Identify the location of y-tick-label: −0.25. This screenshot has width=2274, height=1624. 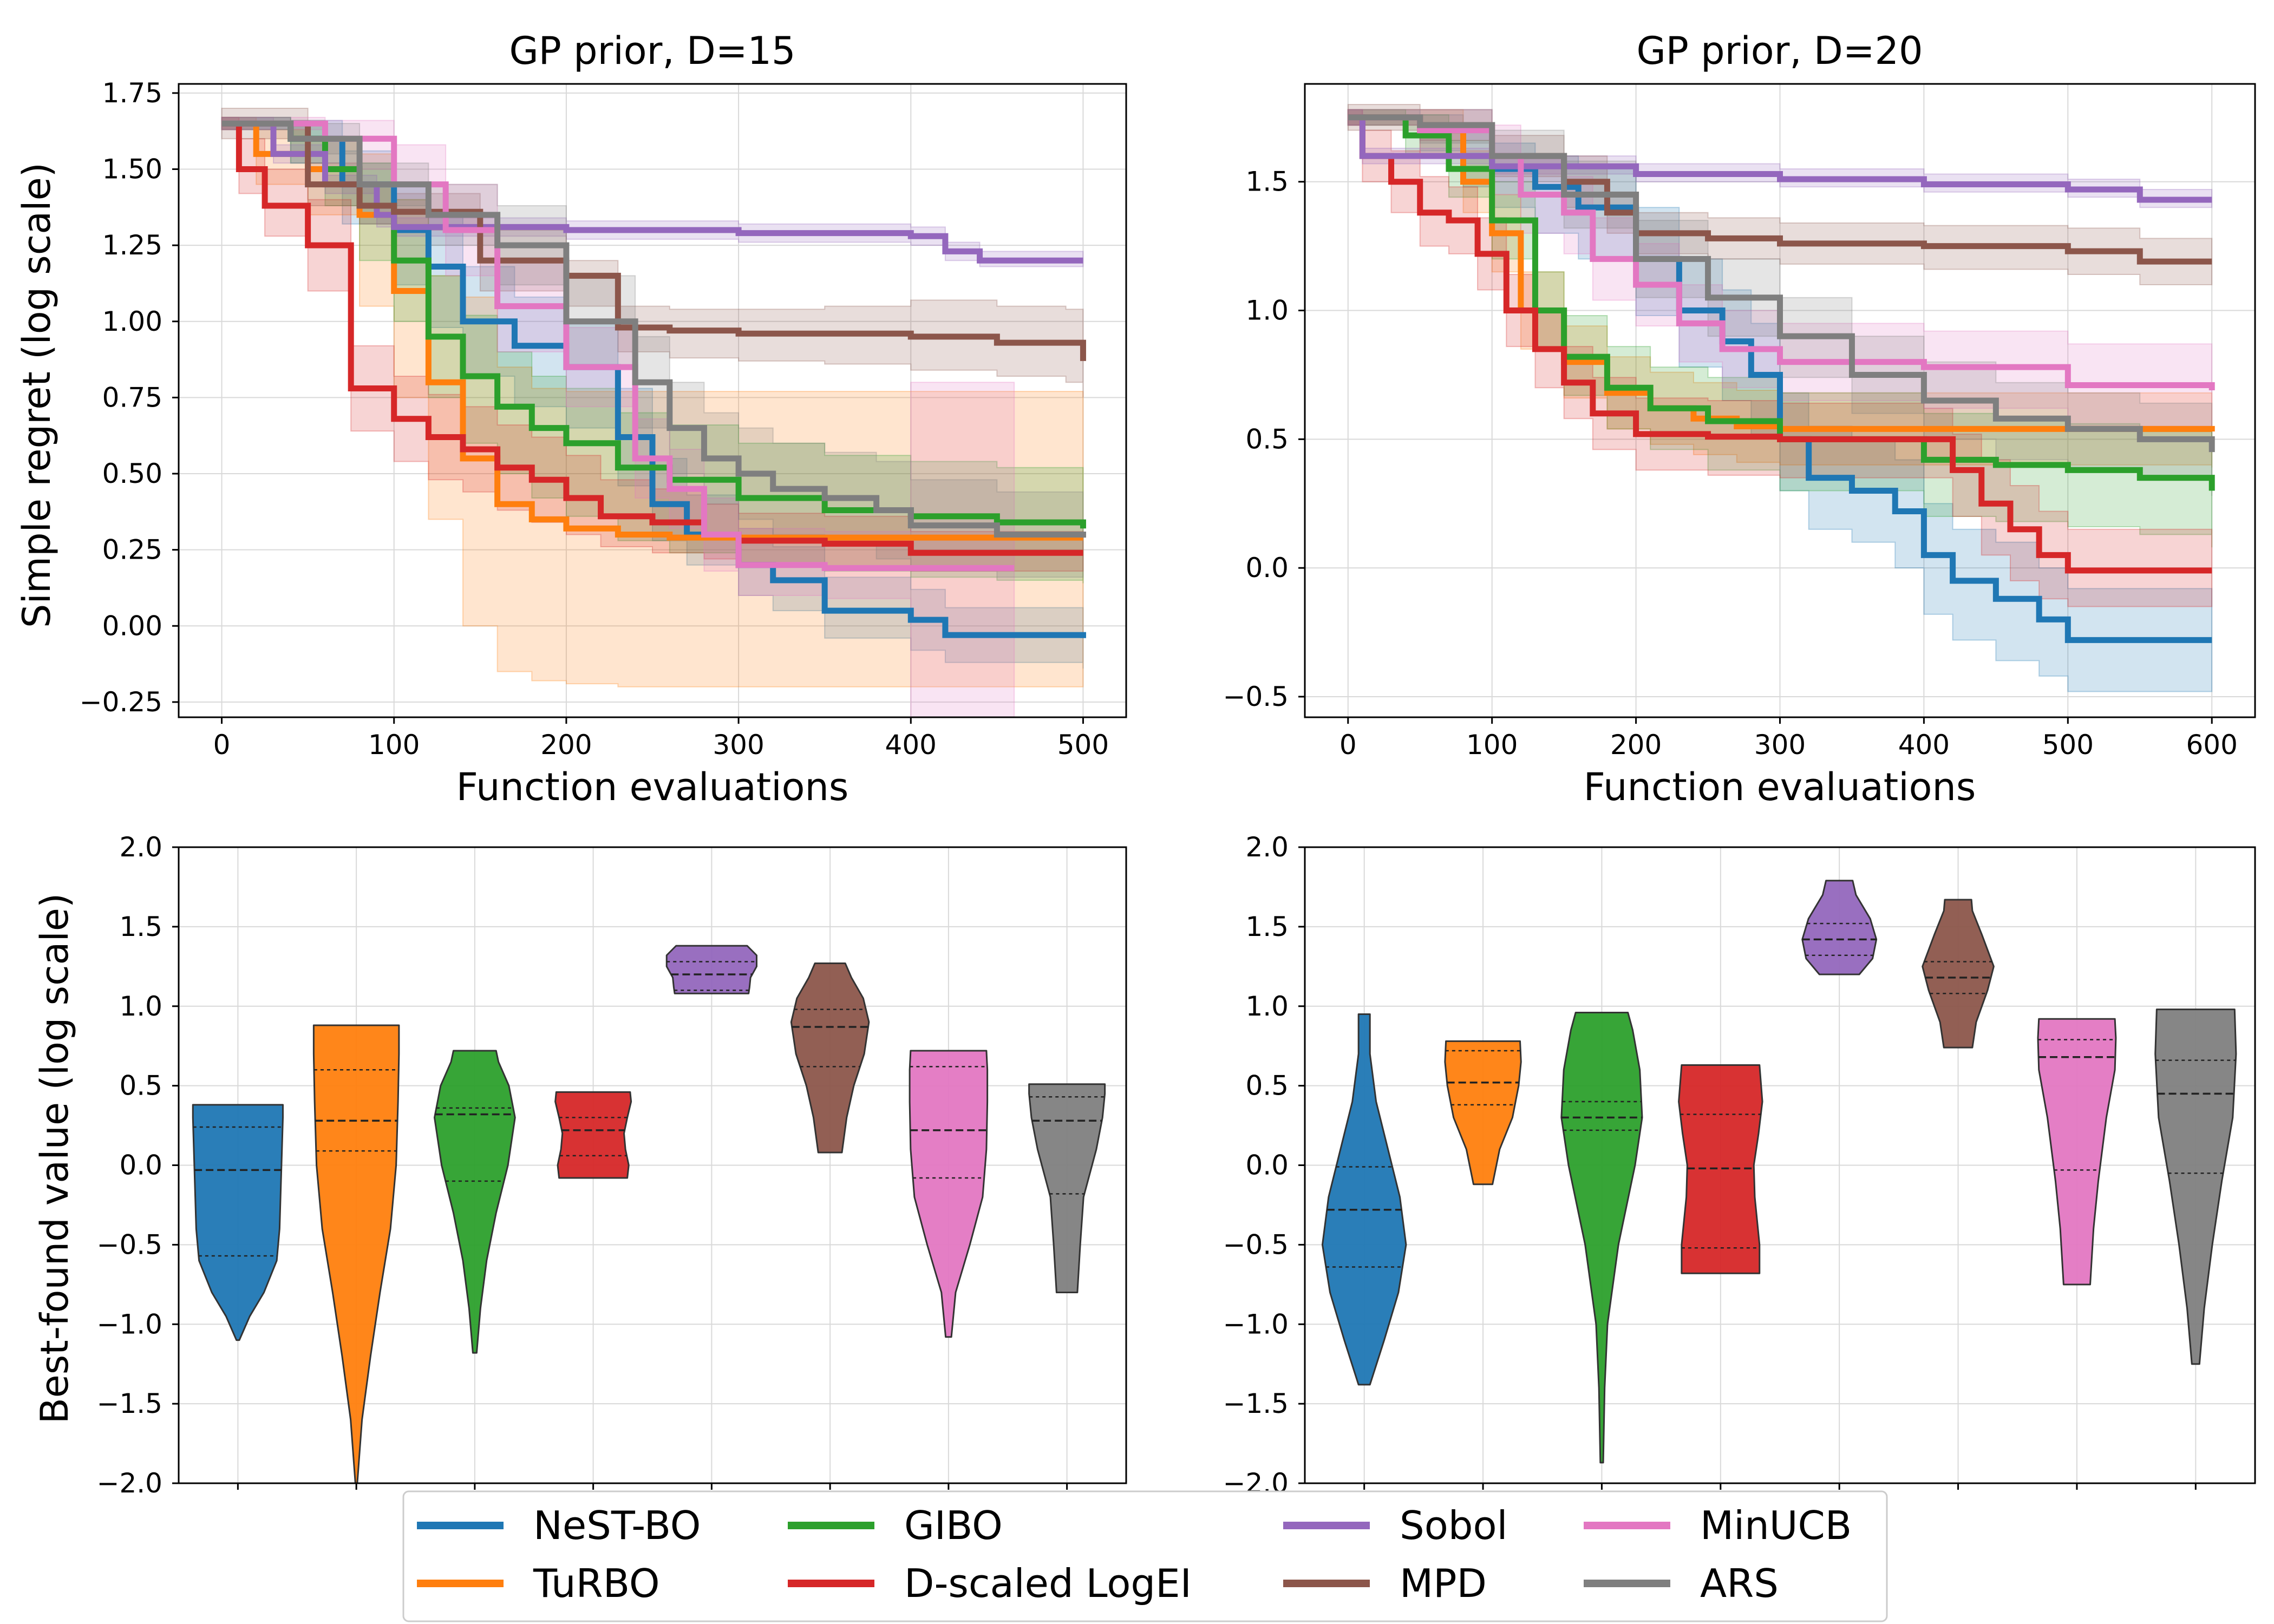
(121, 702).